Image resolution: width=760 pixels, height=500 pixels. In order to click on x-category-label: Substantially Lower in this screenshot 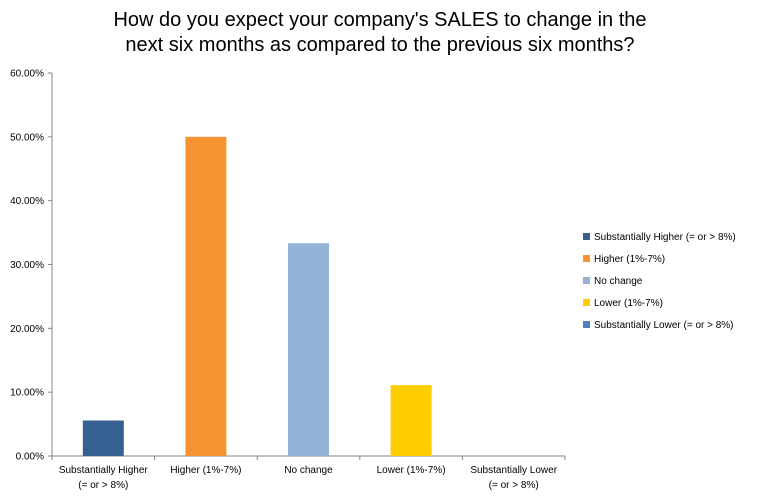, I will do `click(513, 470)`.